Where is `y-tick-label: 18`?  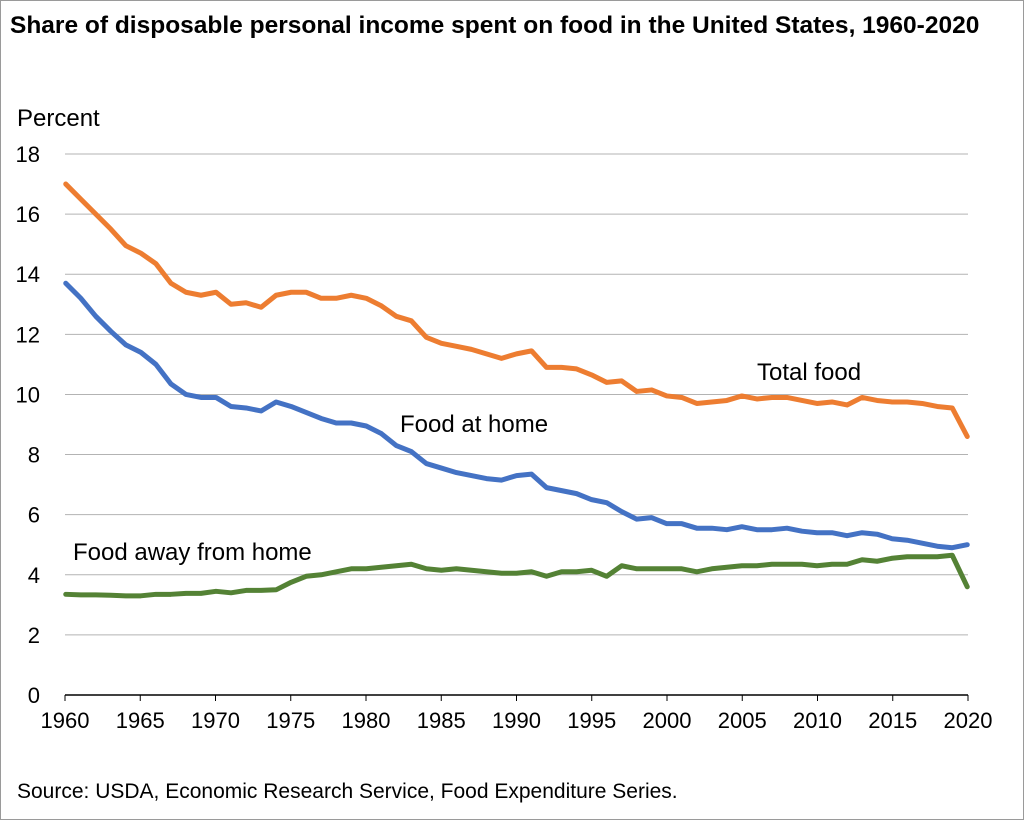
y-tick-label: 18 is located at coordinates (28, 154).